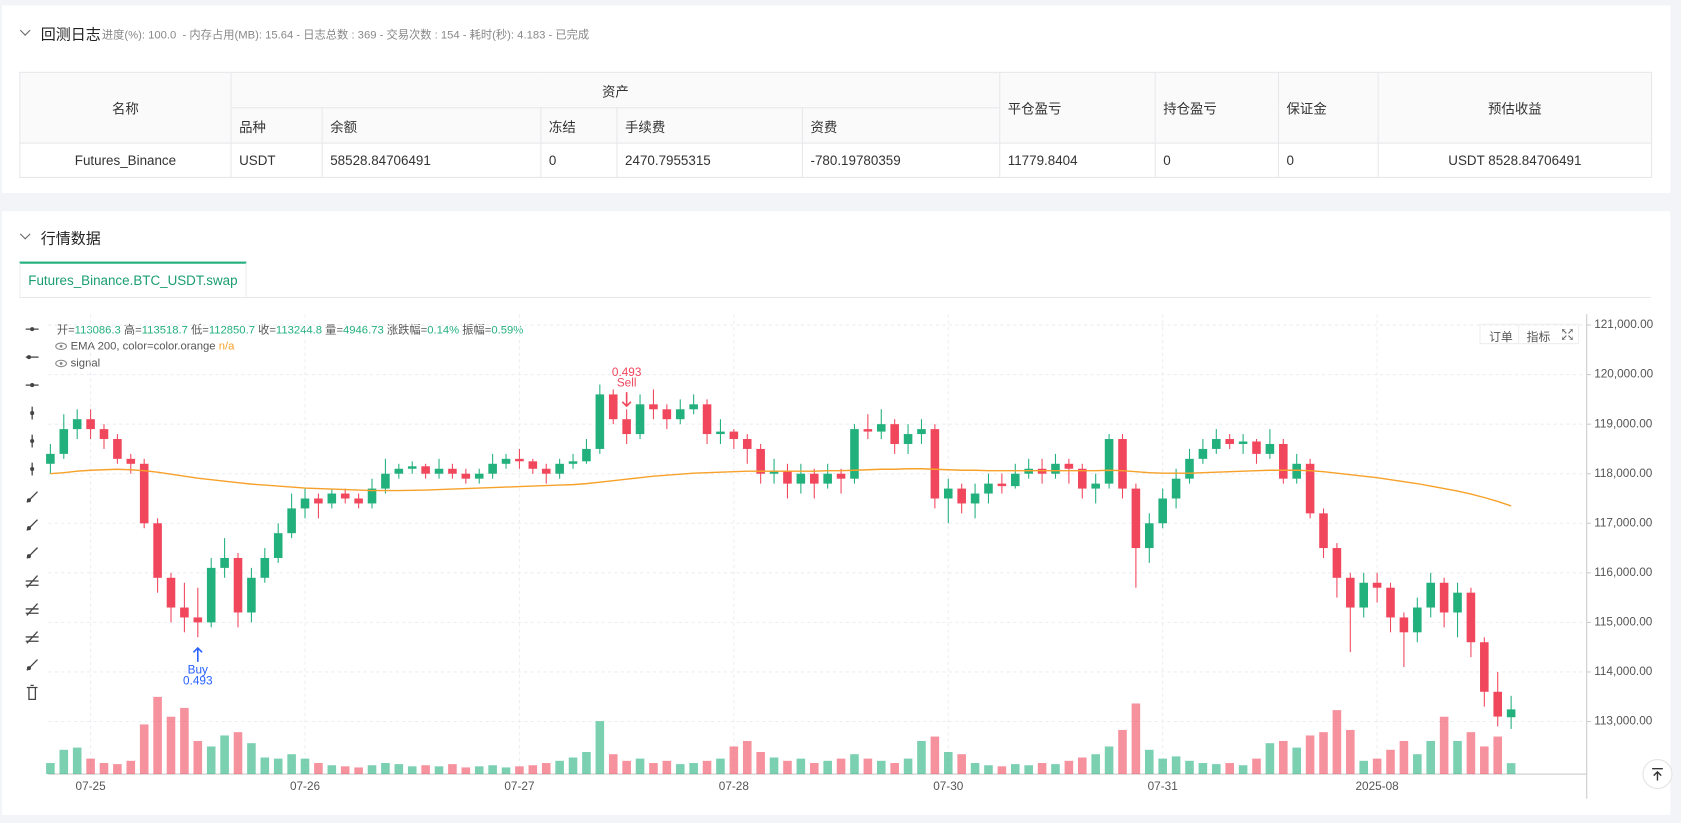 This screenshot has width=1681, height=823. Describe the element at coordinates (1538, 338) in the screenshot. I see `indicator-button: 指标` at that location.